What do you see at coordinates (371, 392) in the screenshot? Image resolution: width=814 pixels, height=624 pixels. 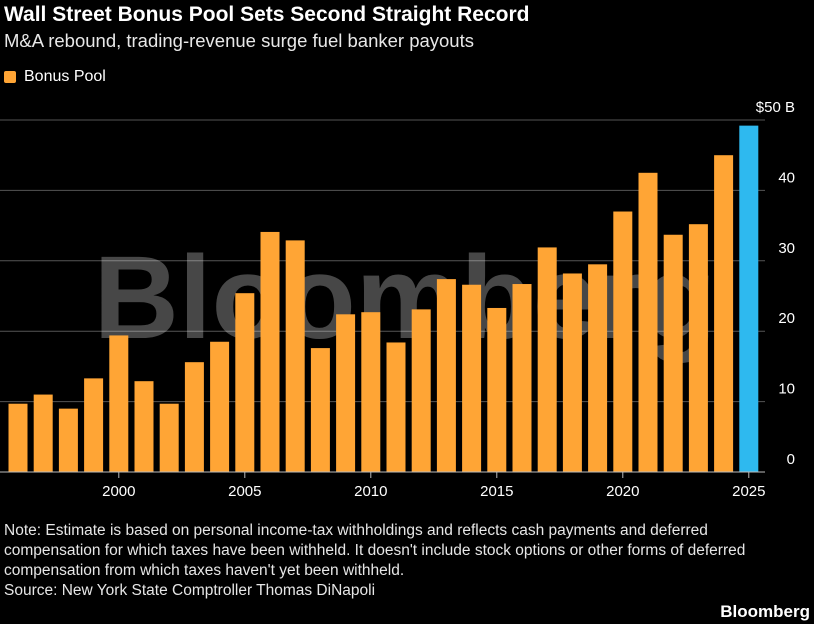 I see `bar-2010` at bounding box center [371, 392].